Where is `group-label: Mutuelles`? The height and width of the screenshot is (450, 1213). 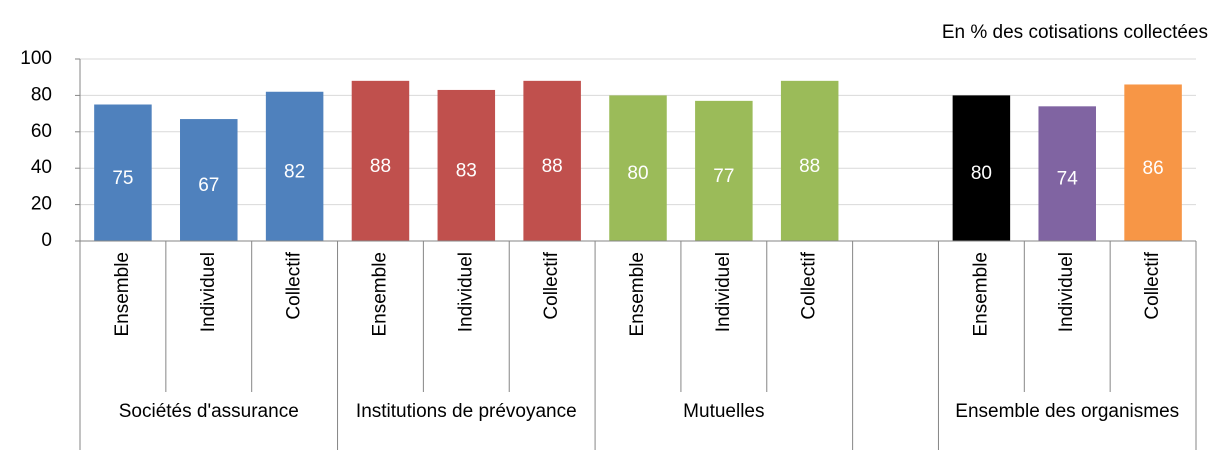 group-label: Mutuelles is located at coordinates (723, 411).